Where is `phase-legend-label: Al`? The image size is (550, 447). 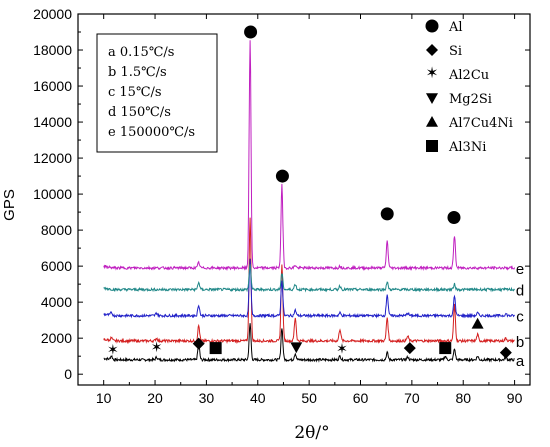 phase-legend-label: Al is located at coordinates (455, 27).